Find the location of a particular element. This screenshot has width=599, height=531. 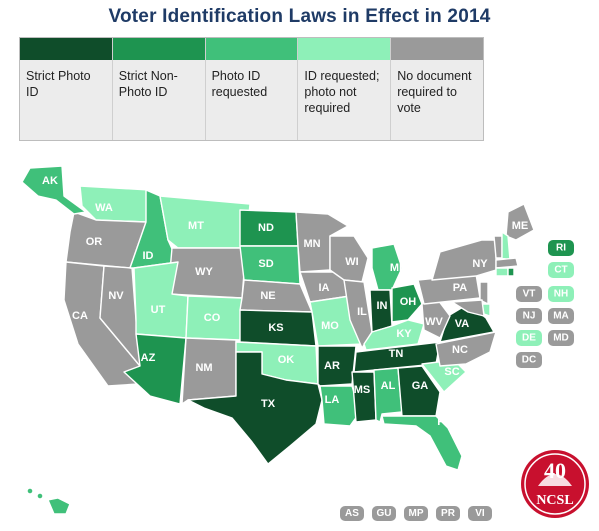

state-CT-shape is located at coordinates (502, 272).